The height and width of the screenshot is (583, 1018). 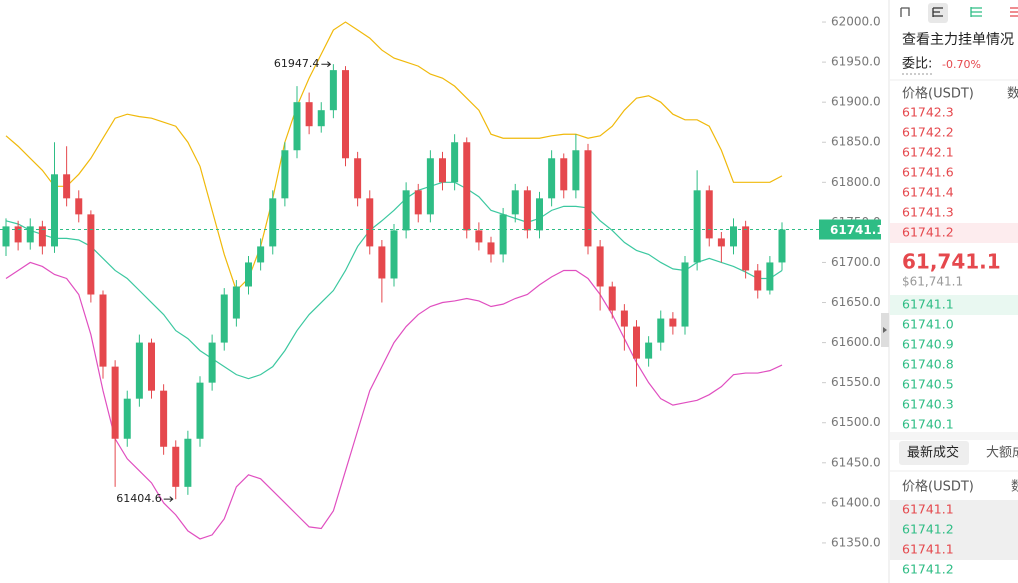 I want to click on bid-price: 61740.8, so click(x=928, y=364).